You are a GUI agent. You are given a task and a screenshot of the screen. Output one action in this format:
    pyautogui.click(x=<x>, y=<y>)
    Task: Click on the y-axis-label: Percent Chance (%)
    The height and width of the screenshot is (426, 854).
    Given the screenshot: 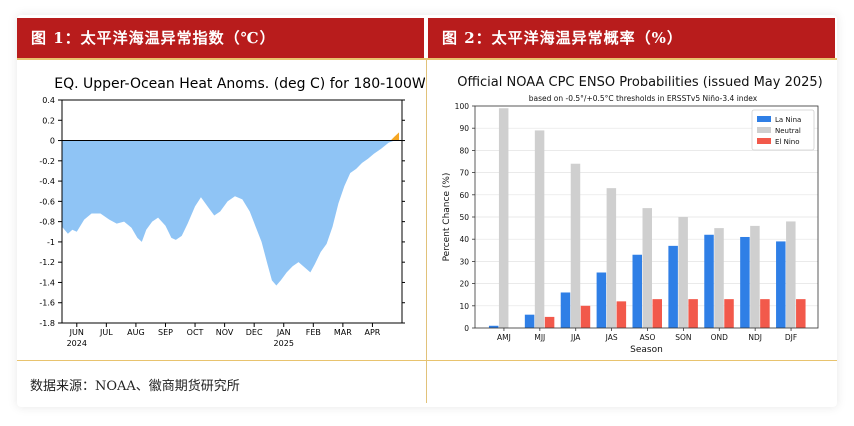 What is the action you would take?
    pyautogui.click(x=447, y=217)
    